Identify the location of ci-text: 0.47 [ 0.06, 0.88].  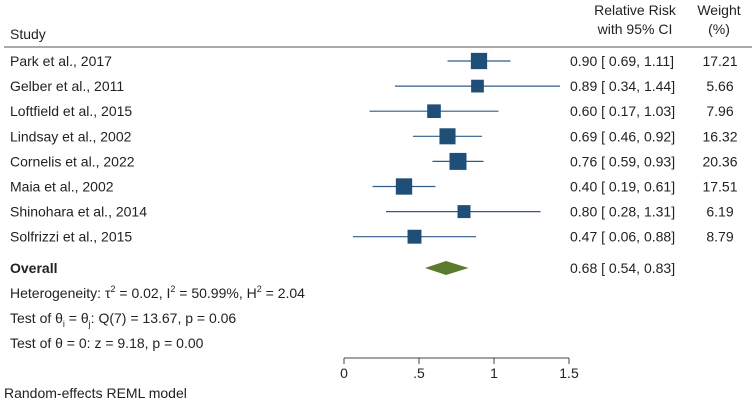
(622, 237).